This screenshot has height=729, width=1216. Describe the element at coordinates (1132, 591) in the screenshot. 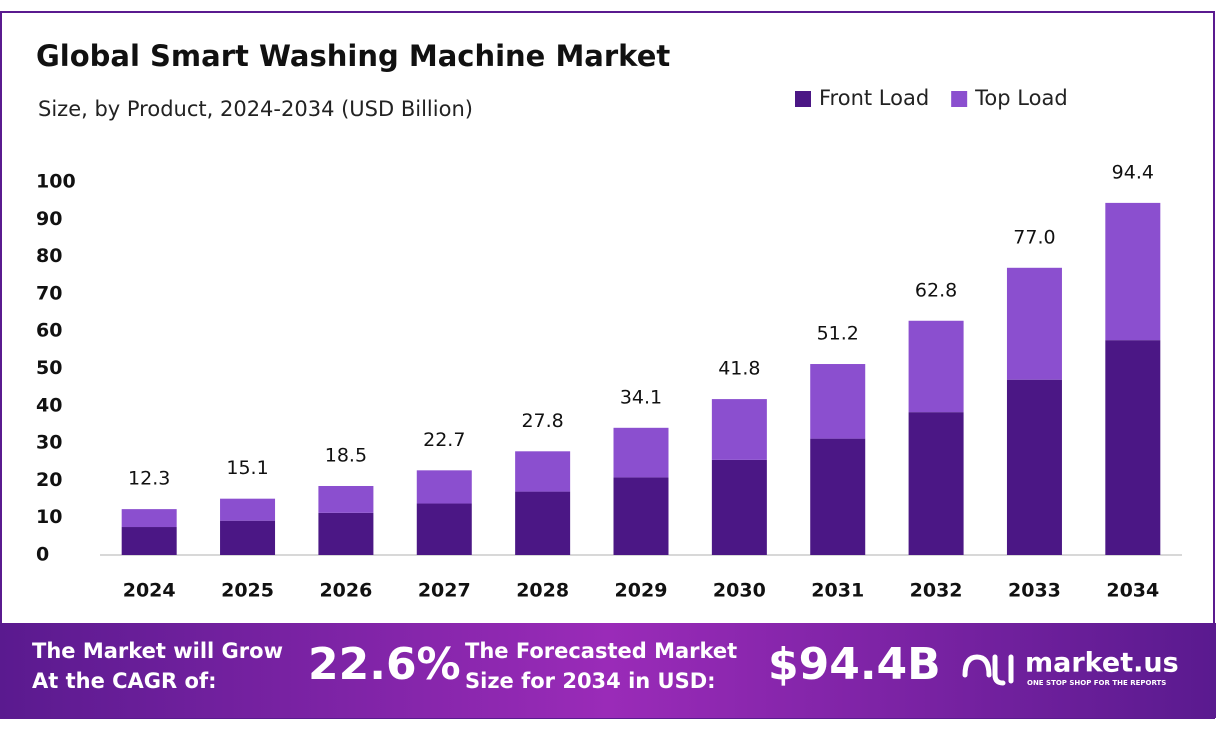

I see `x-tick-label: 2034` at that location.